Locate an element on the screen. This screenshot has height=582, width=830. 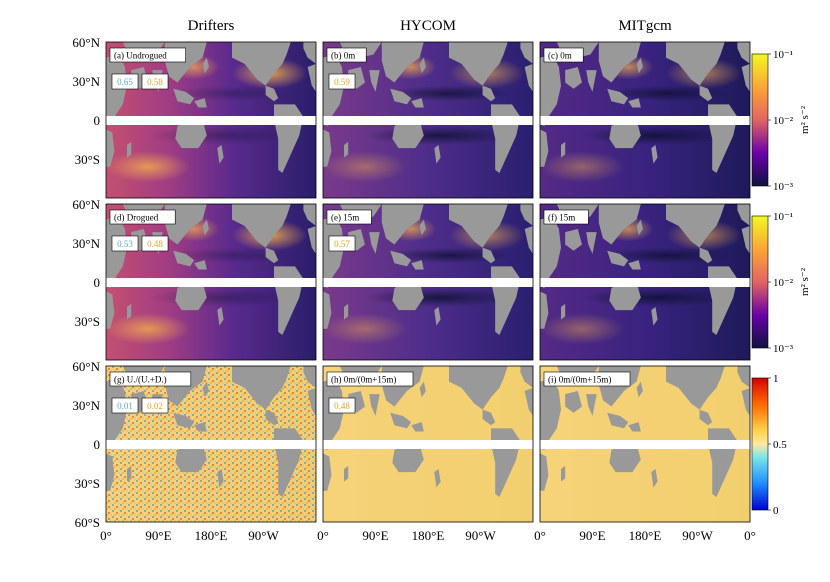
colorbar-label: m² s⁻² is located at coordinates (805, 281).